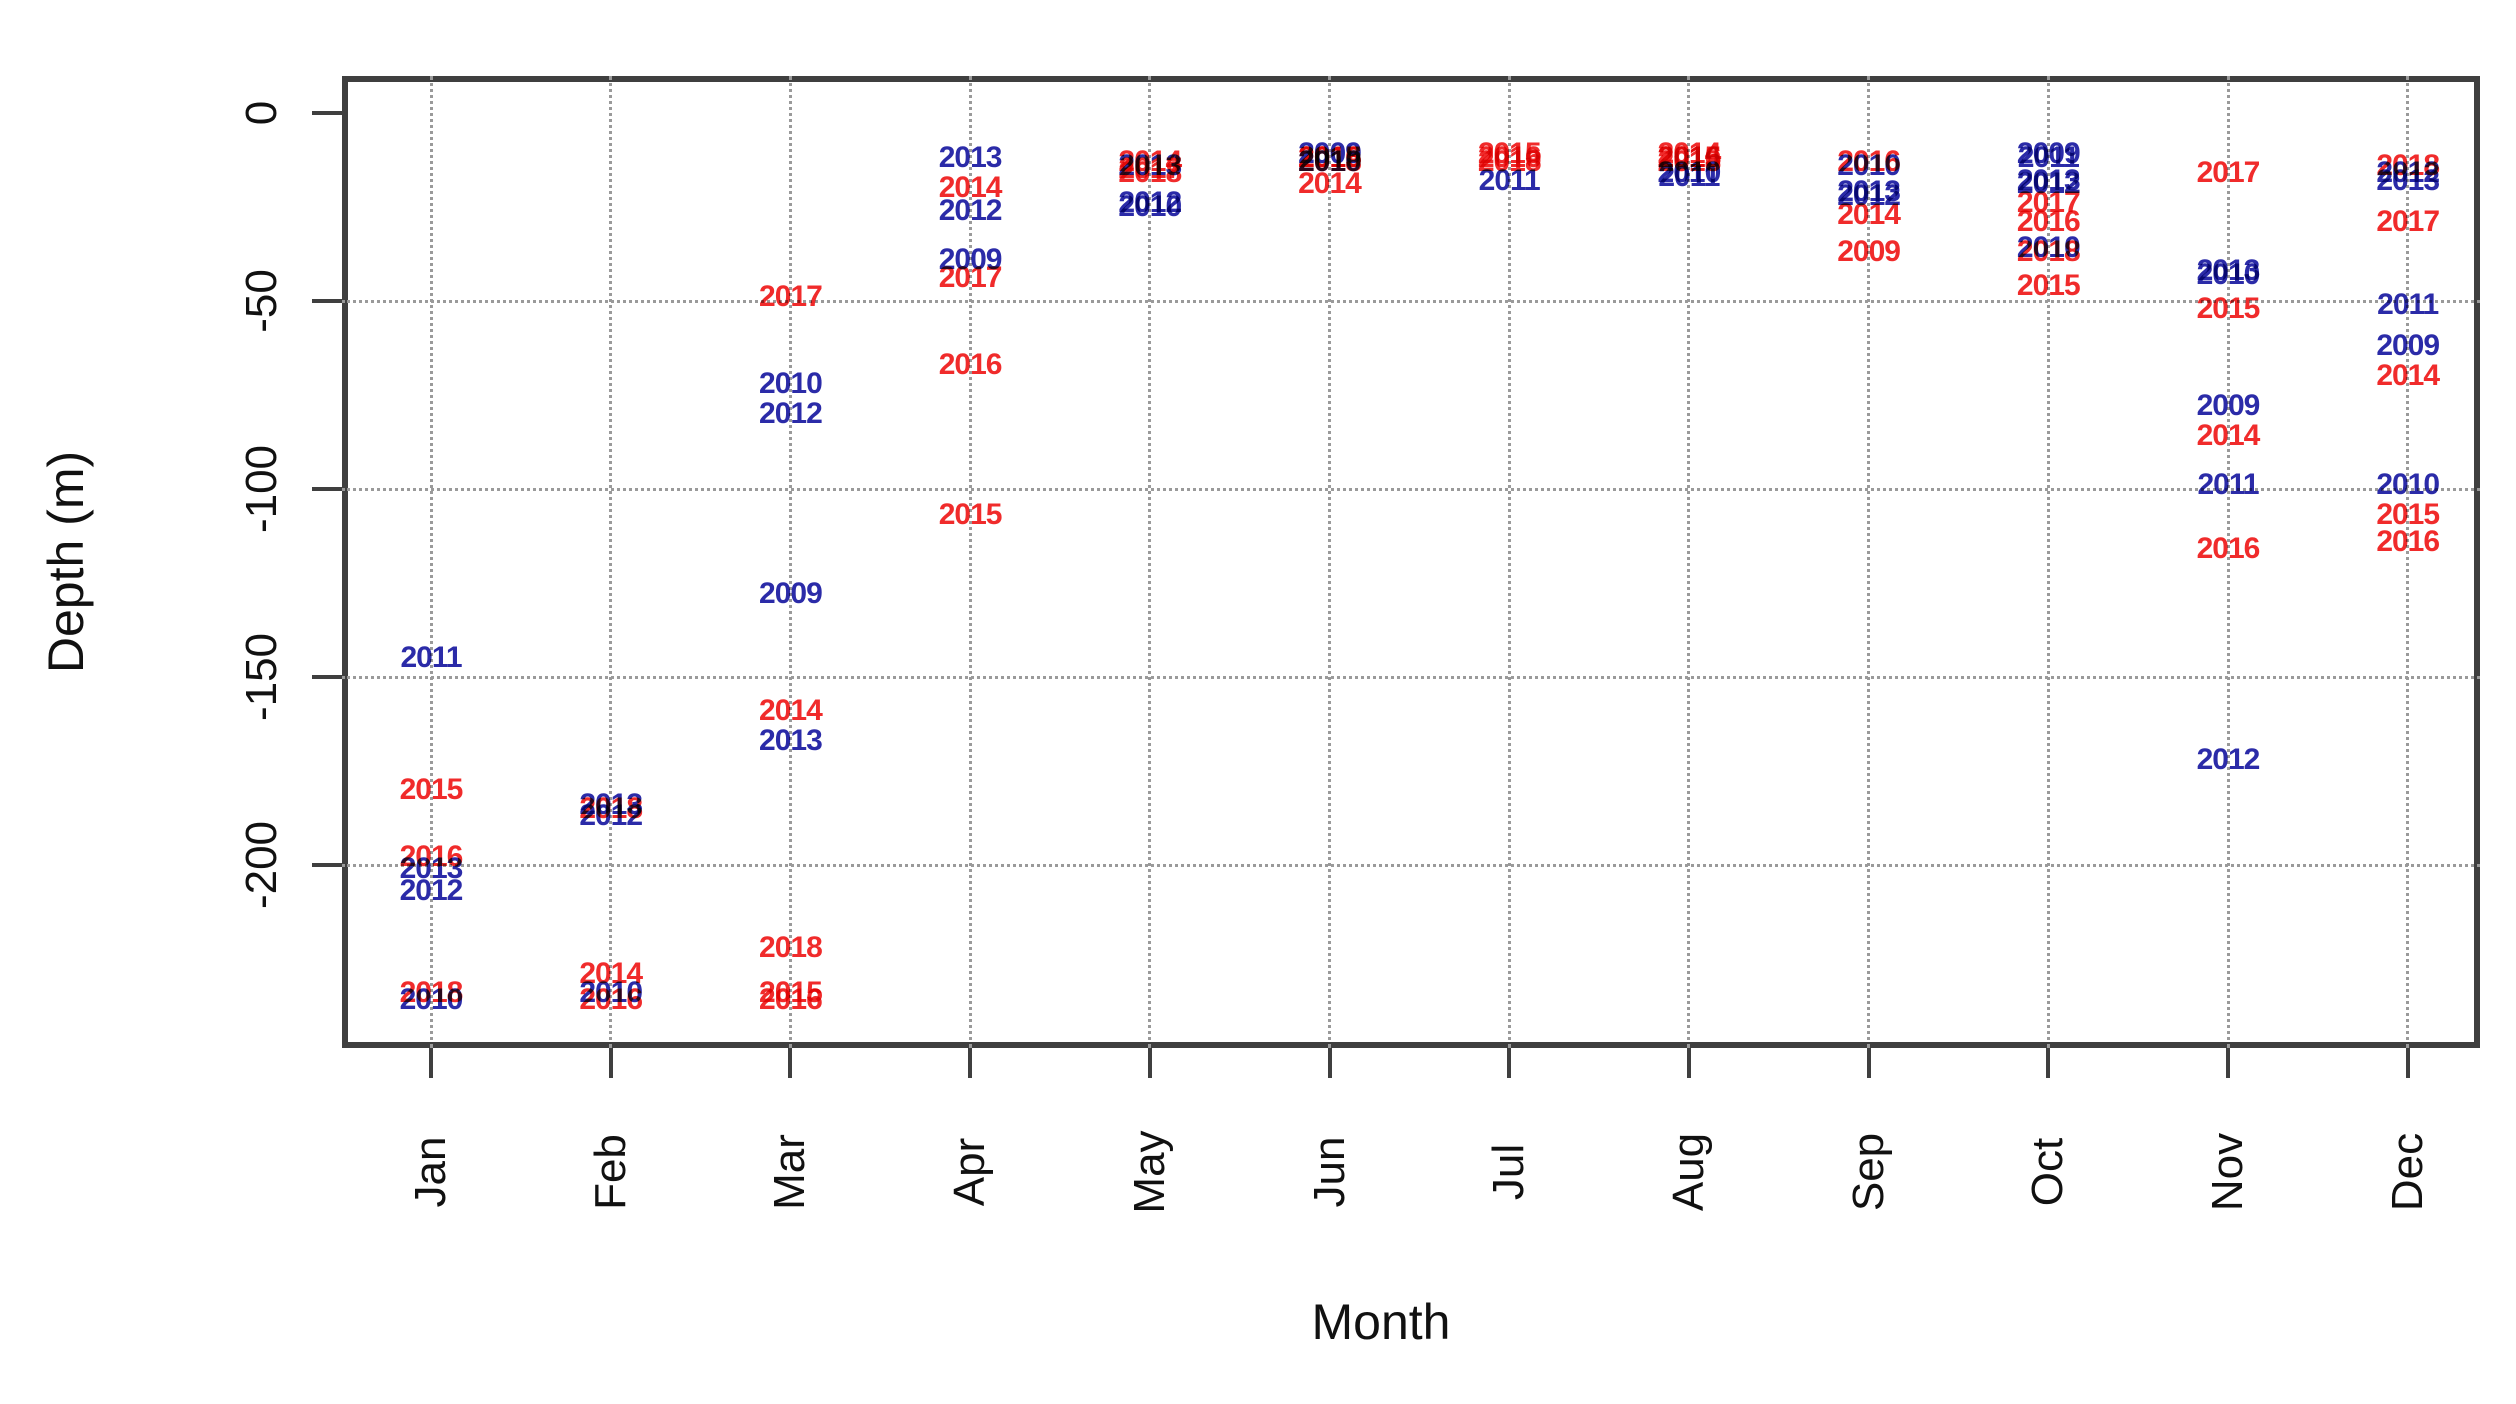 The image size is (2516, 1404). What do you see at coordinates (1869, 214) in the screenshot?
I see `year-label-sep-2014: 2014` at bounding box center [1869, 214].